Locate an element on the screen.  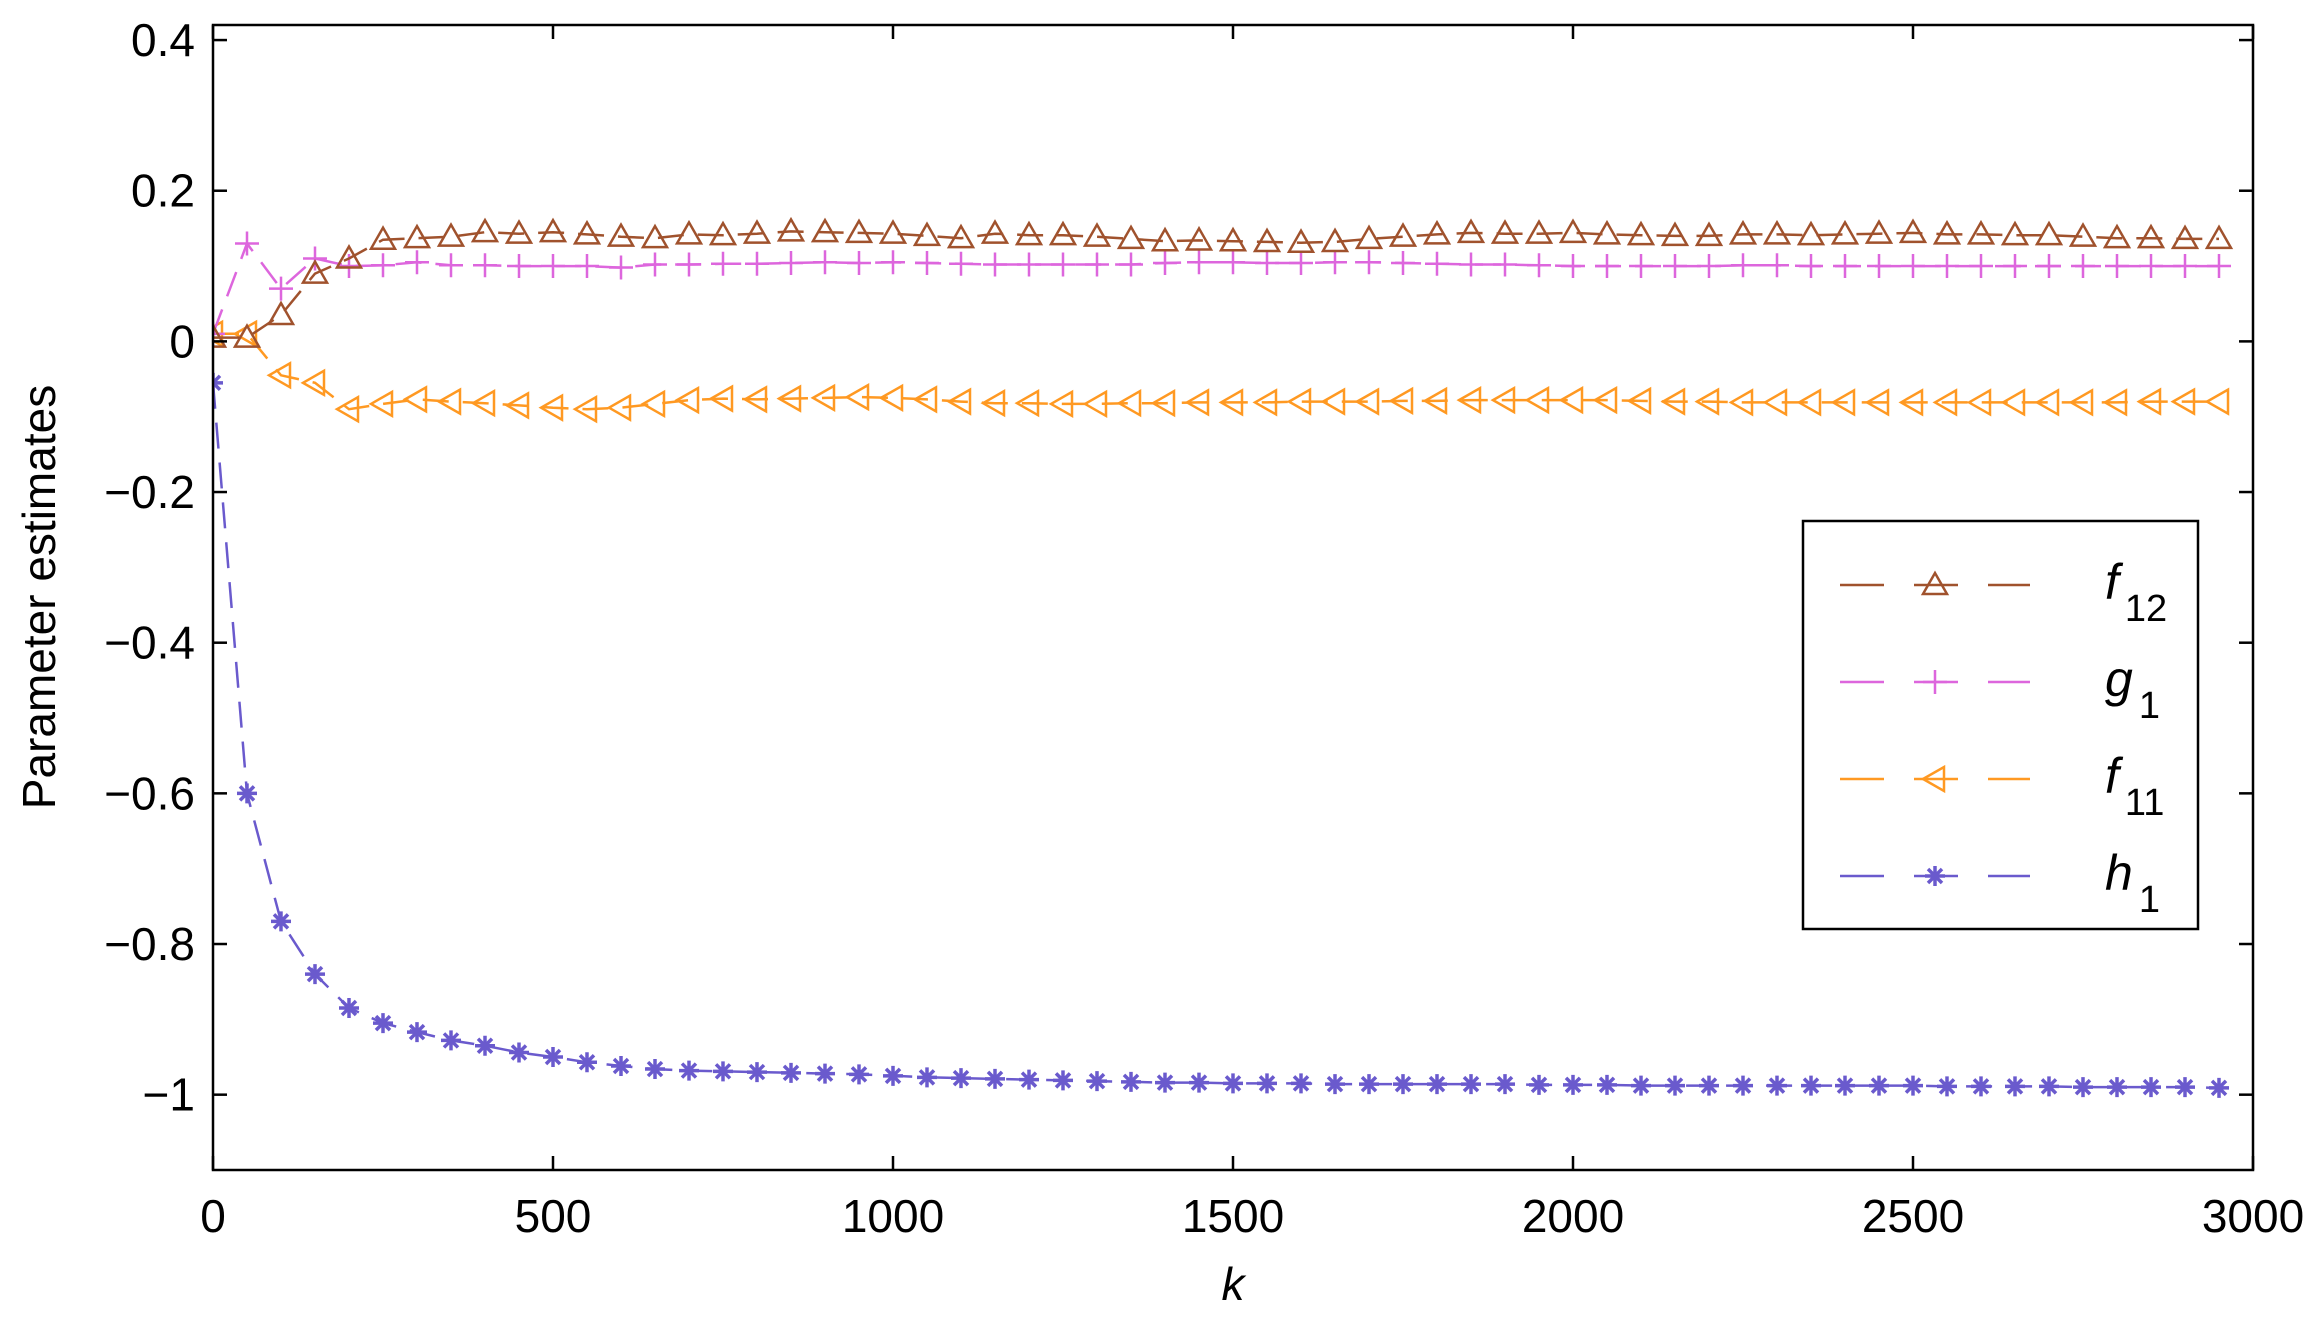
series-g1 is located at coordinates (1222, 288).